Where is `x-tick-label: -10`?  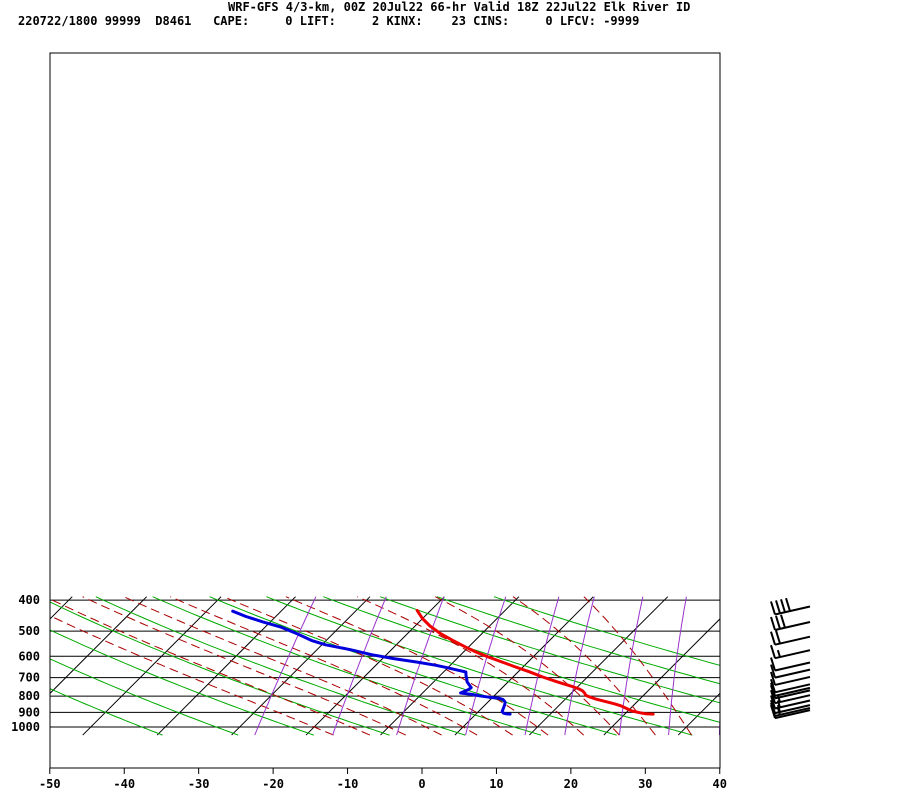 x-tick-label: -10 is located at coordinates (348, 784).